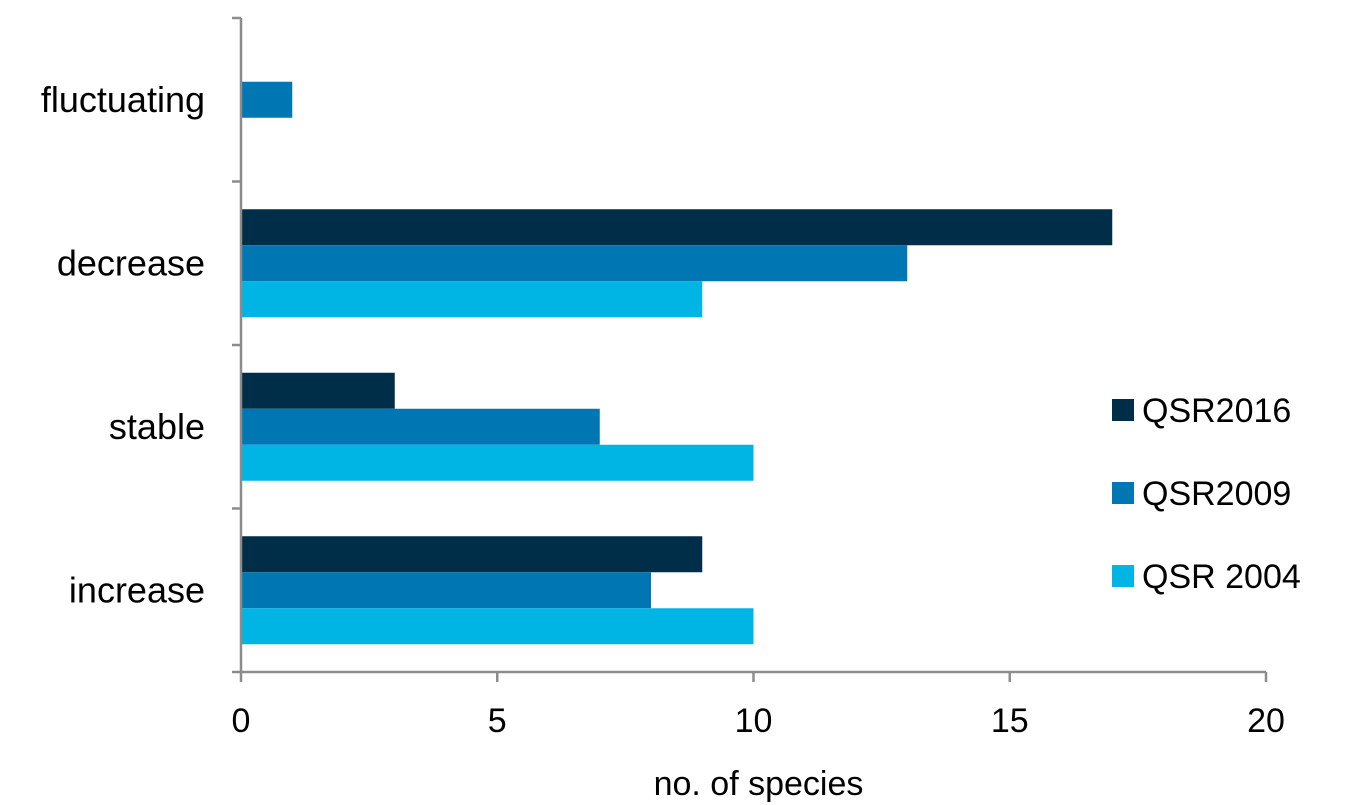 This screenshot has width=1354, height=805. Describe the element at coordinates (497, 462) in the screenshot. I see `bar-stable-qsr2004` at that location.